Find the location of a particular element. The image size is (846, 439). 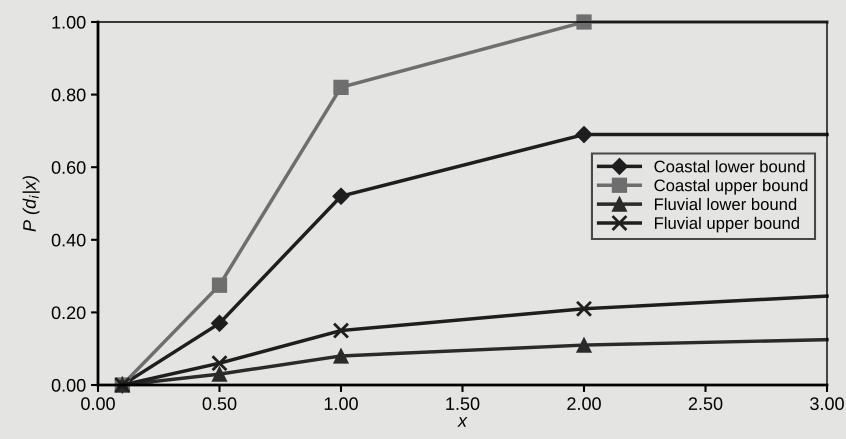

legend-label: Coastal lower bound is located at coordinates (729, 166).